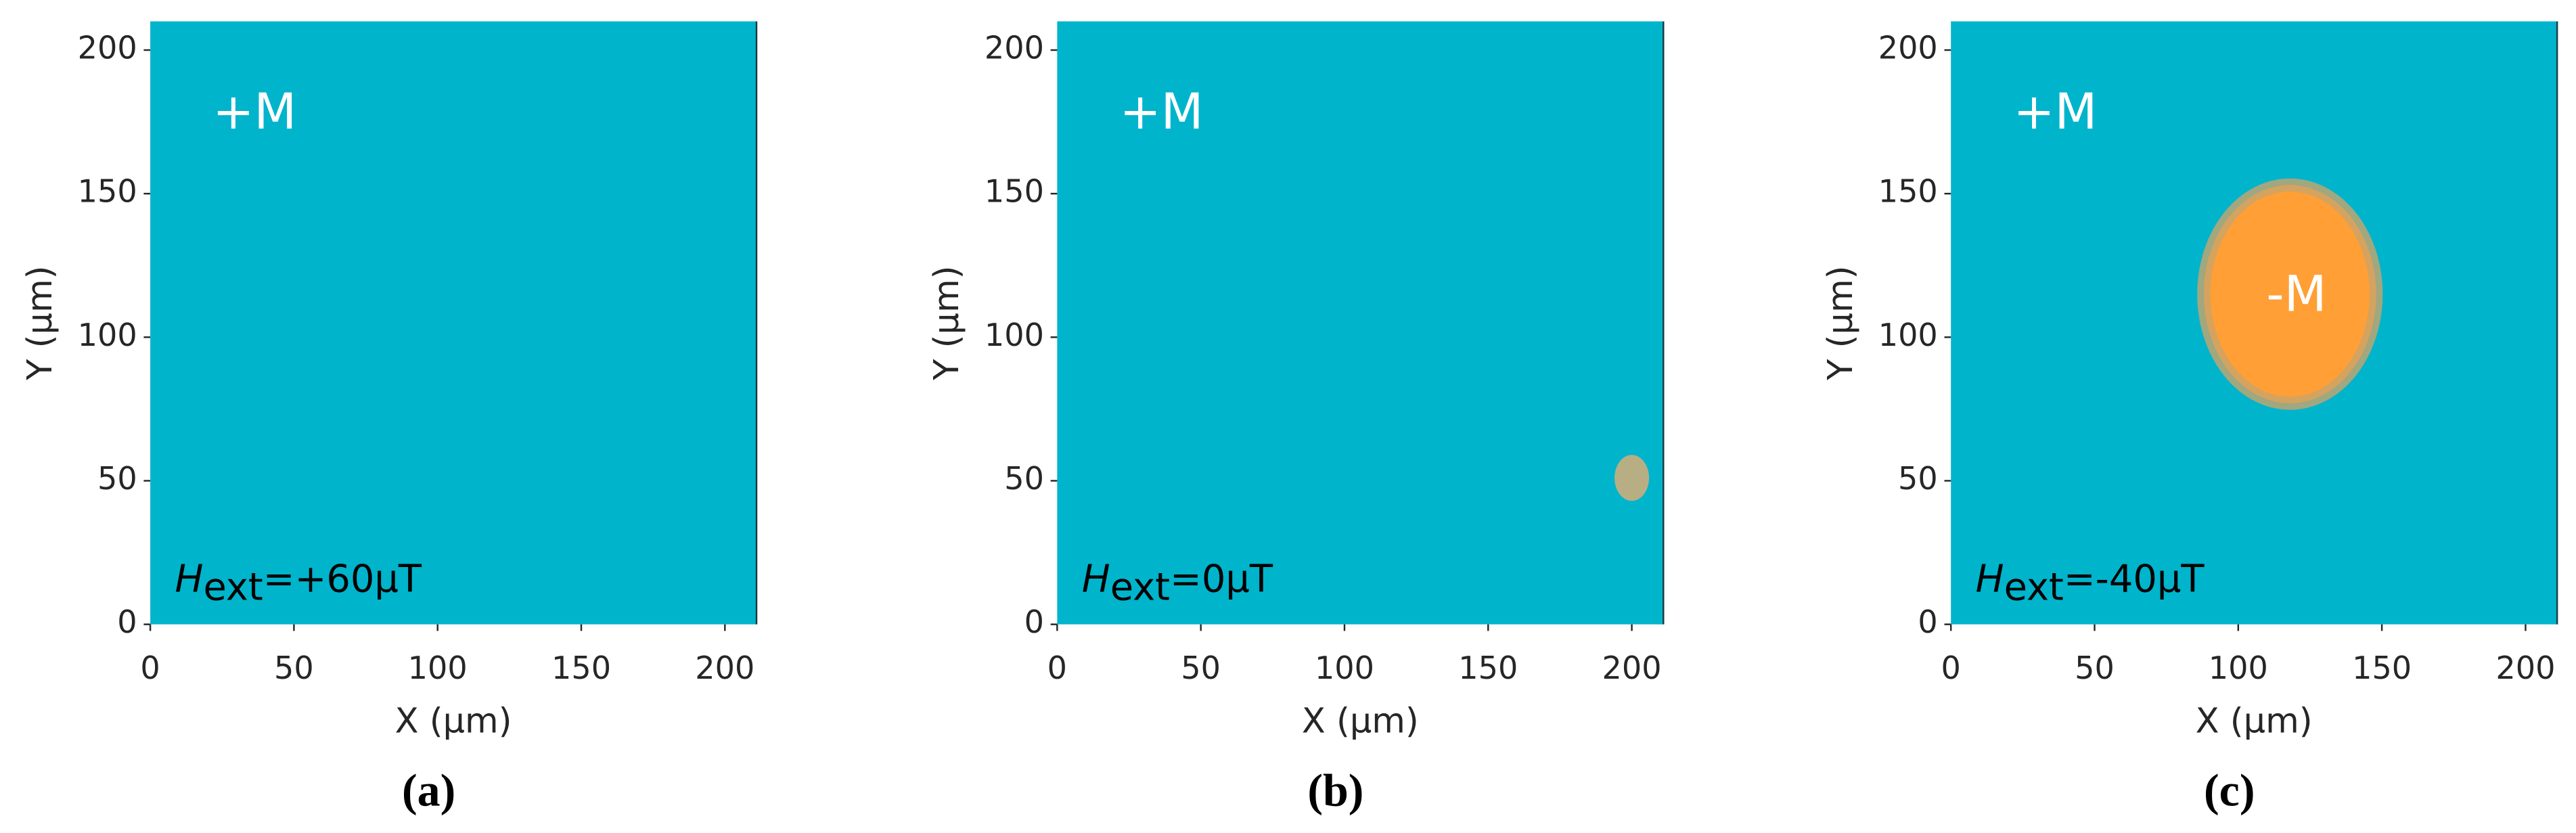  What do you see at coordinates (2296, 294) in the screenshot?
I see `domain-label: -M` at bounding box center [2296, 294].